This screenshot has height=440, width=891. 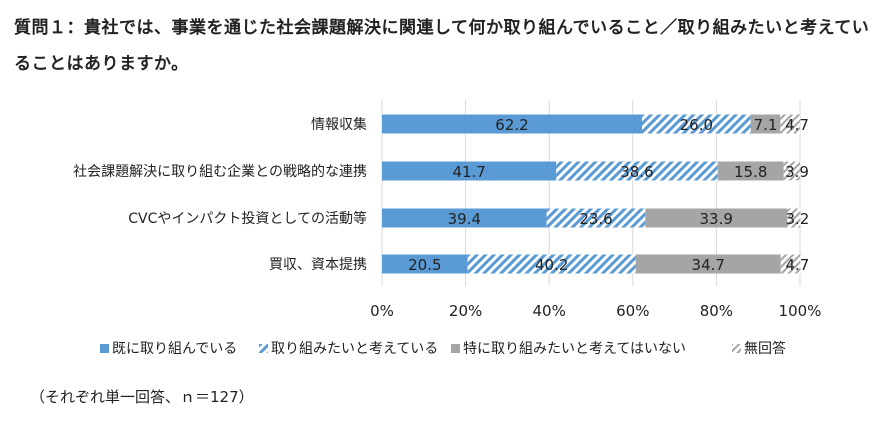 What do you see at coordinates (354, 349) in the screenshot?
I see `legend-label: 取り組みたいと考えている` at bounding box center [354, 349].